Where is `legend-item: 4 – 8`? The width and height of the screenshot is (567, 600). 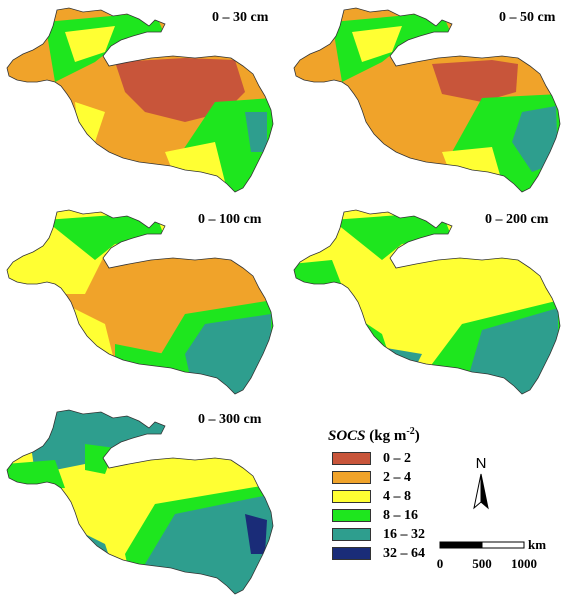 legend-item: 4 – 8 is located at coordinates (397, 496).